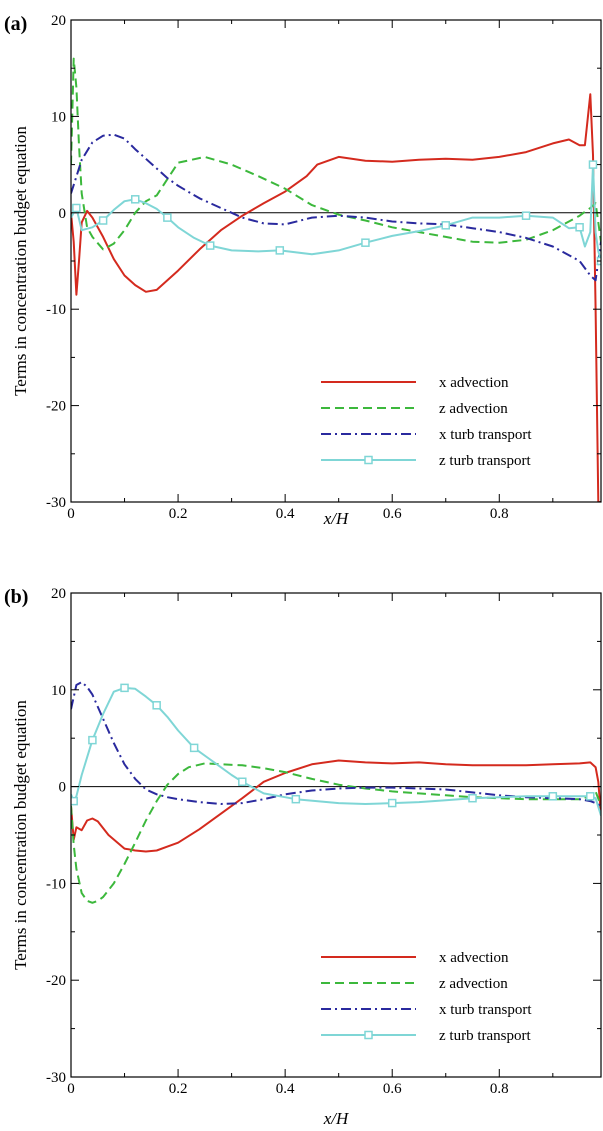  What do you see at coordinates (16, 597) in the screenshot?
I see `panel-label: (b)` at bounding box center [16, 597].